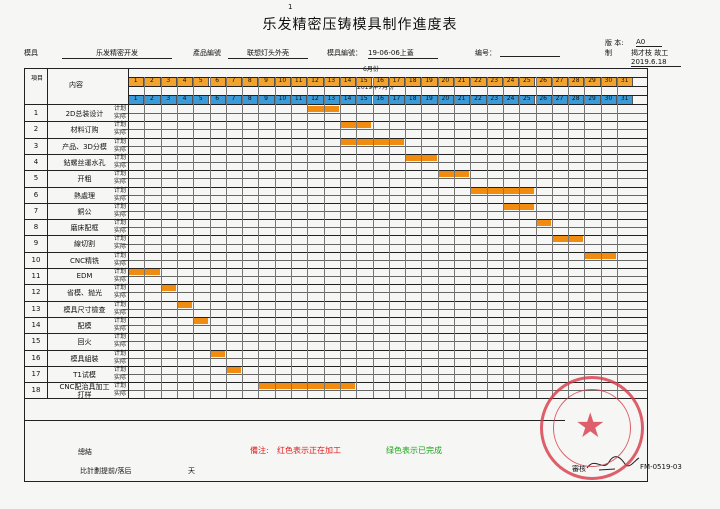  I want to click on row-number: 1, so click(36, 113).